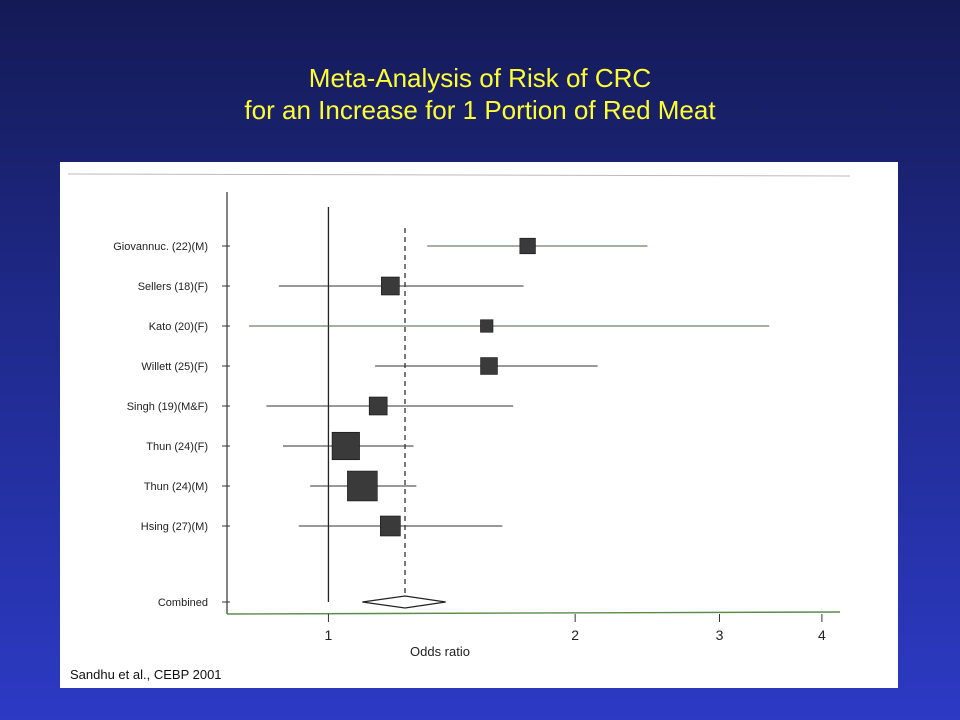 The width and height of the screenshot is (960, 720). I want to click on x-tick-label: 2, so click(575, 635).